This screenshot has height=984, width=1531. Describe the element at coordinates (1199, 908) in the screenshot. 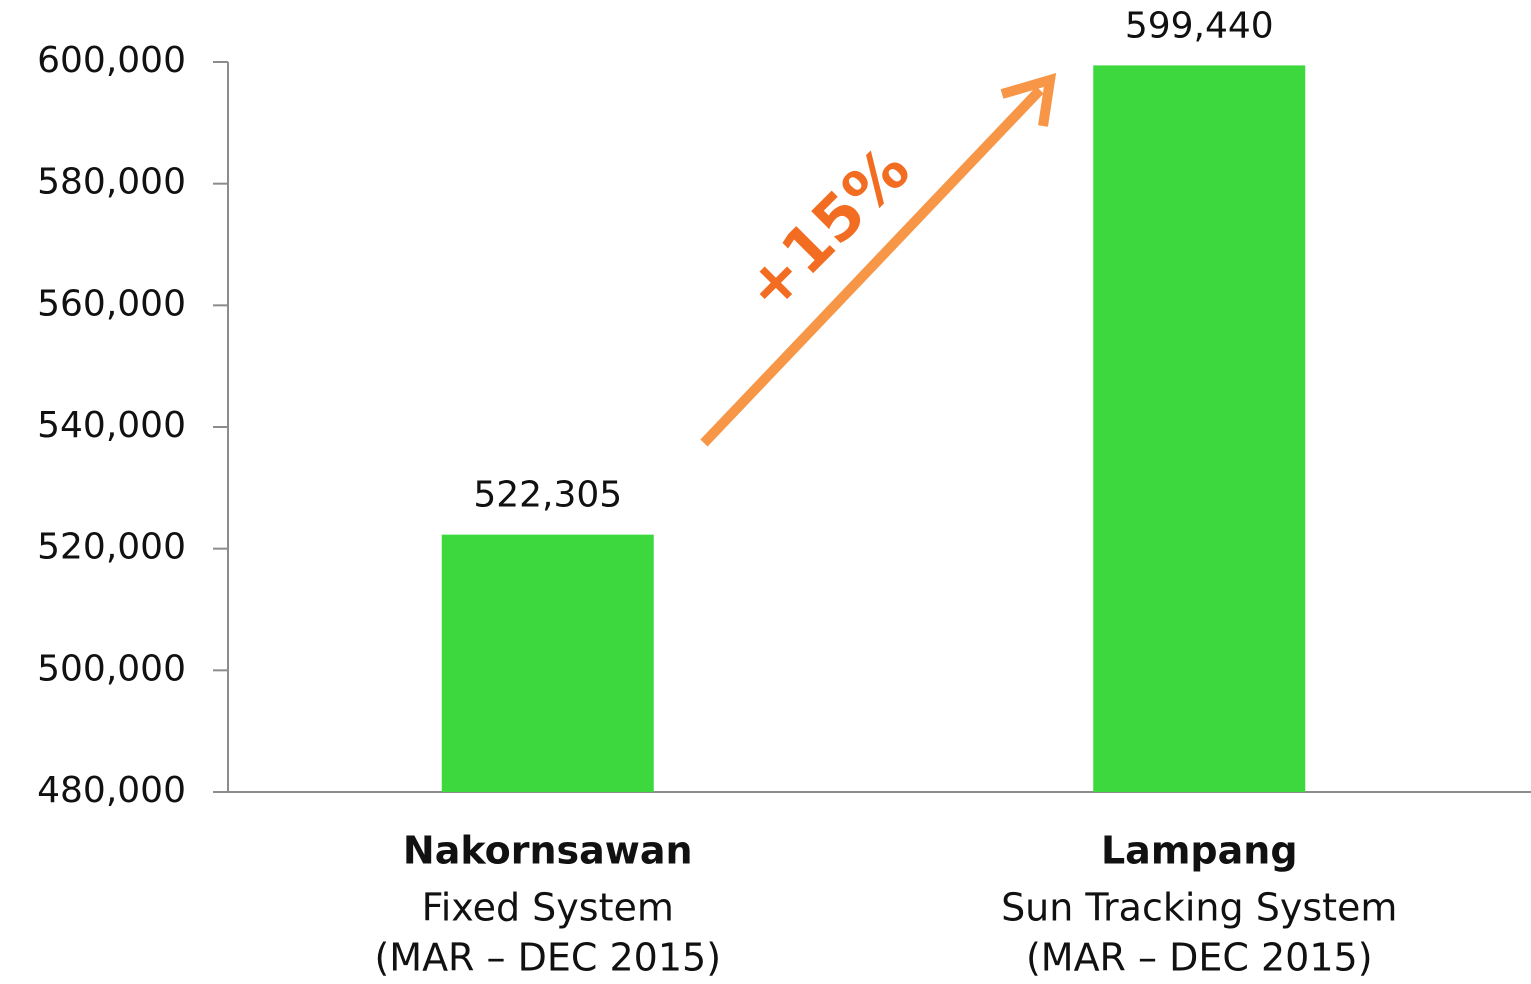

I see `x-tick-sublabel: Sun Tracking System` at that location.